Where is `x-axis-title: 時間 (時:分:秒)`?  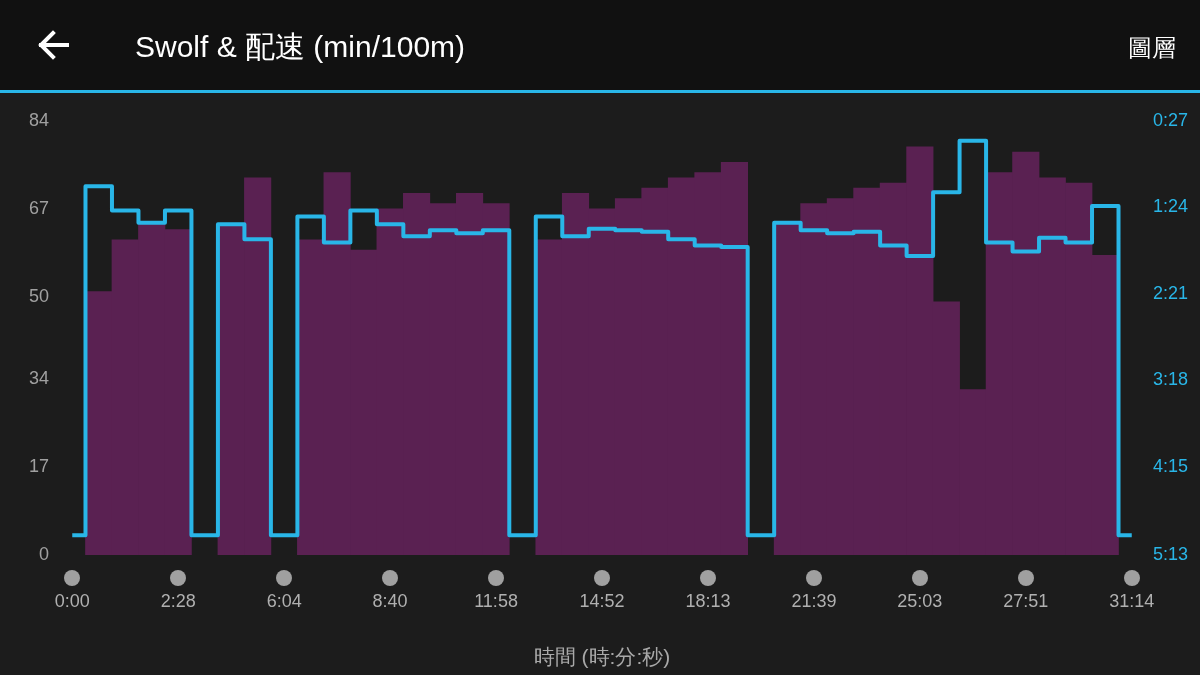 x-axis-title: 時間 (時:分:秒) is located at coordinates (602, 657).